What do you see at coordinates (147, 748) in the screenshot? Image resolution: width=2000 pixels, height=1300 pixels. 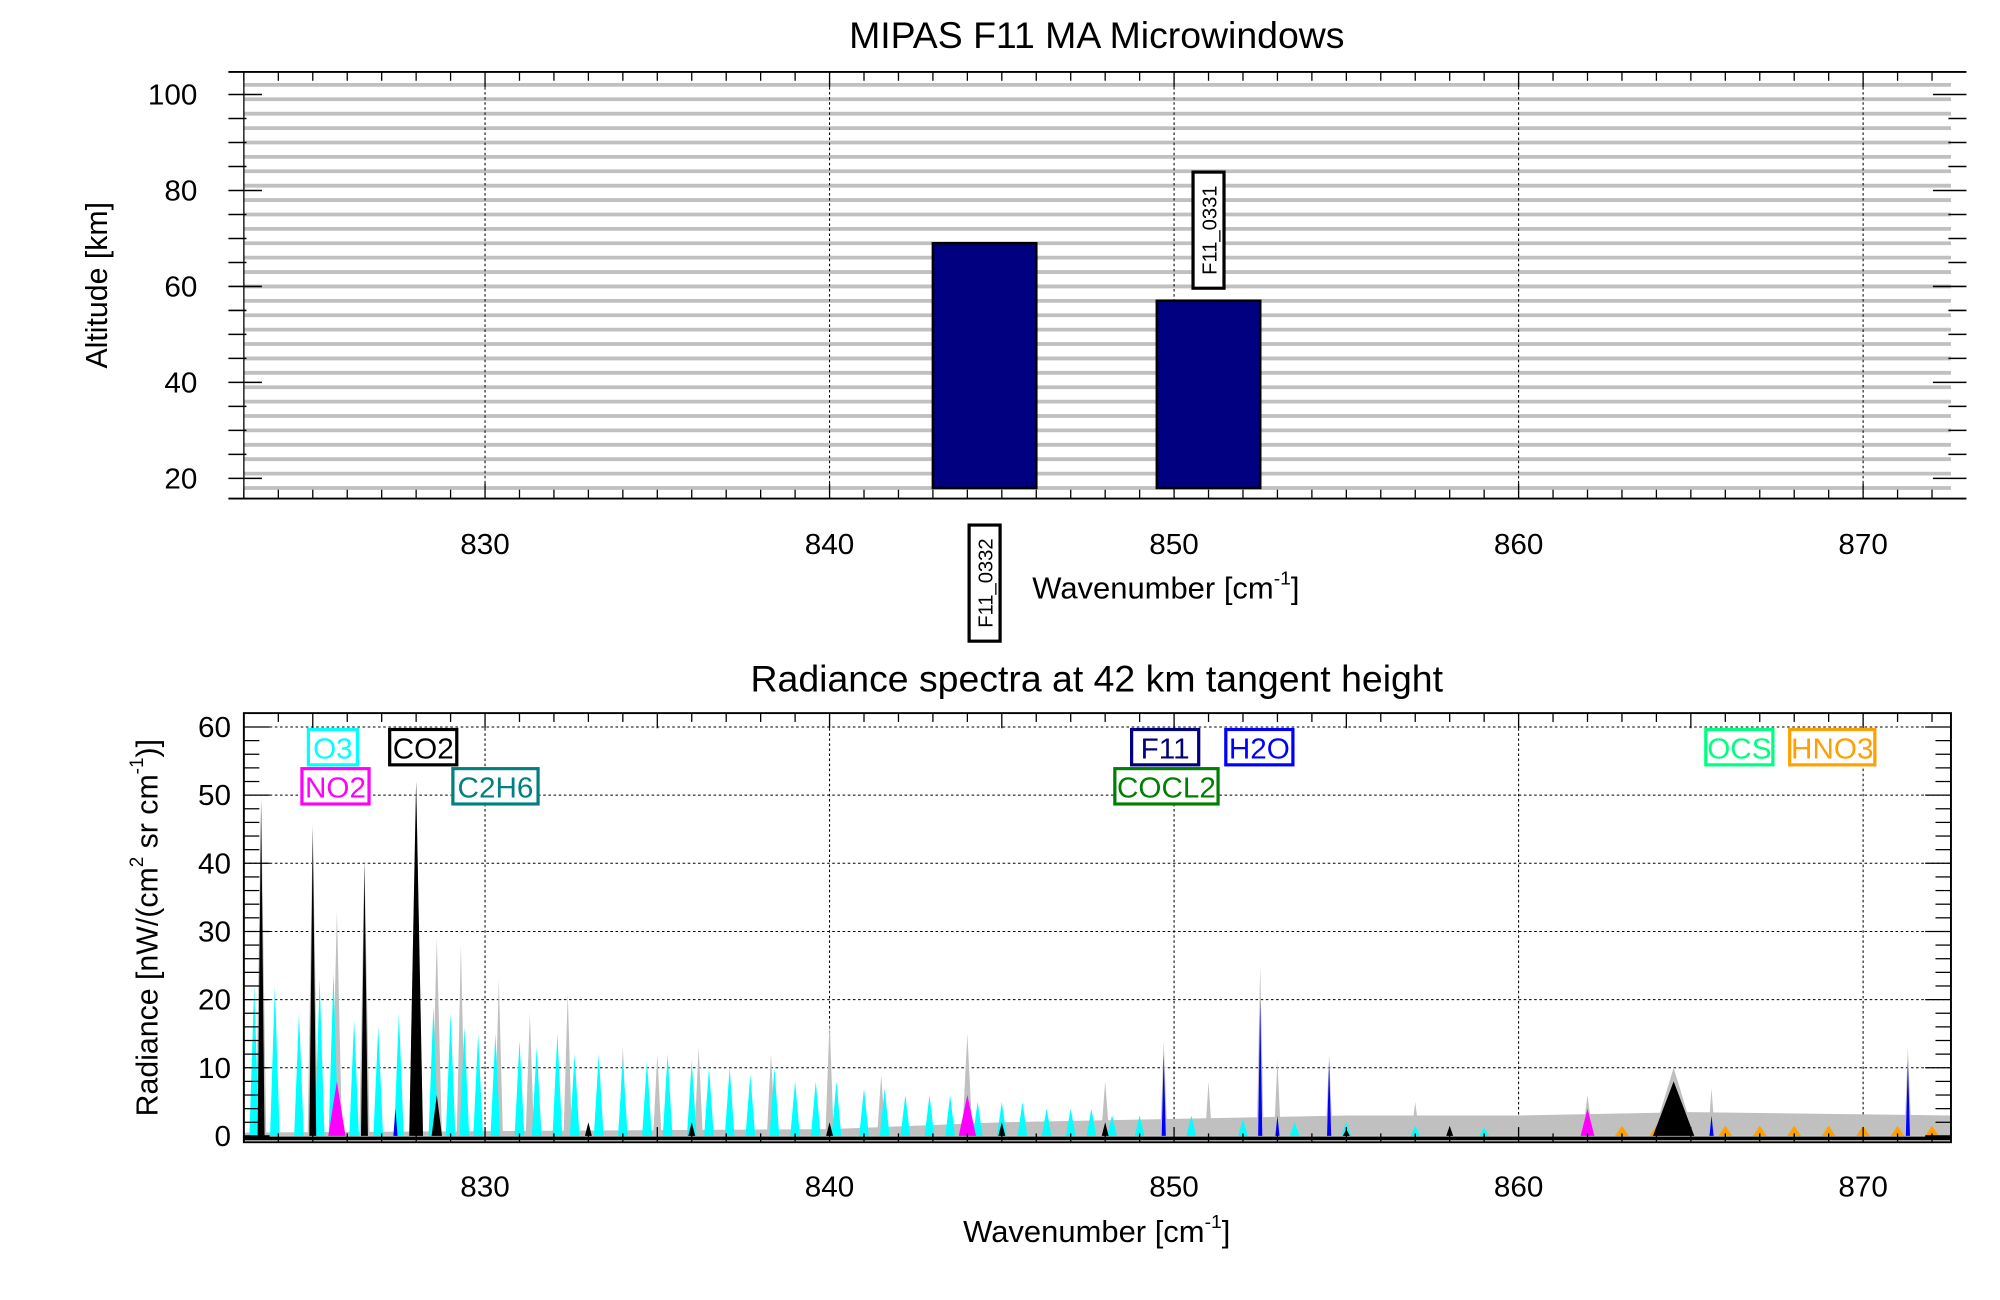 I see `bottom-y-axis-label-c: )]` at bounding box center [147, 748].